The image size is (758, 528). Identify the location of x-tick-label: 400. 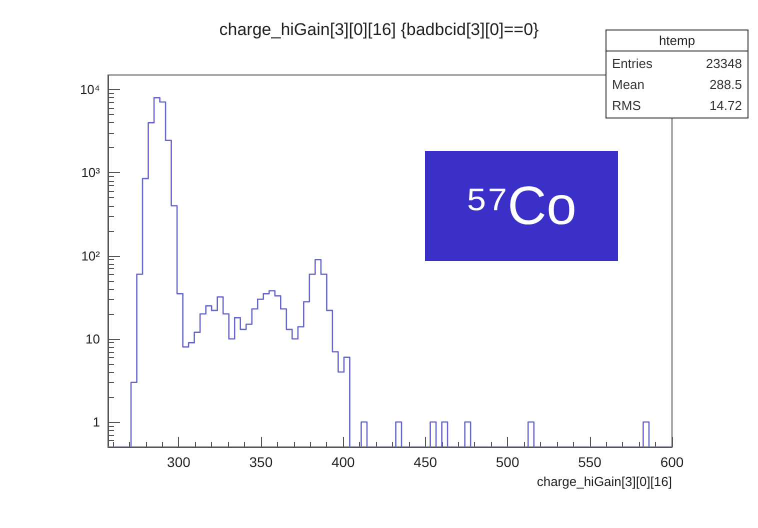
(343, 462).